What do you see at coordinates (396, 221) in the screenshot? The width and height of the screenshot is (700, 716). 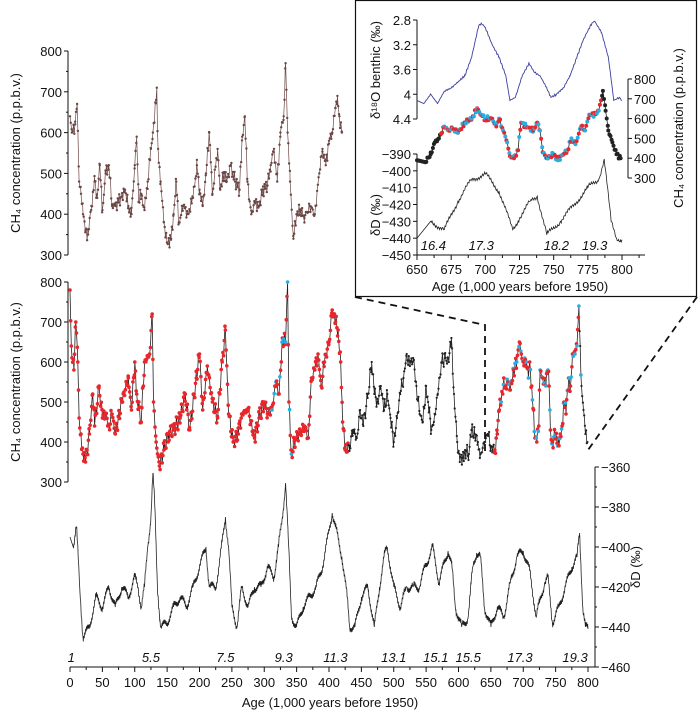 I see `inset-deltaD-axis-tick-label: −430` at bounding box center [396, 221].